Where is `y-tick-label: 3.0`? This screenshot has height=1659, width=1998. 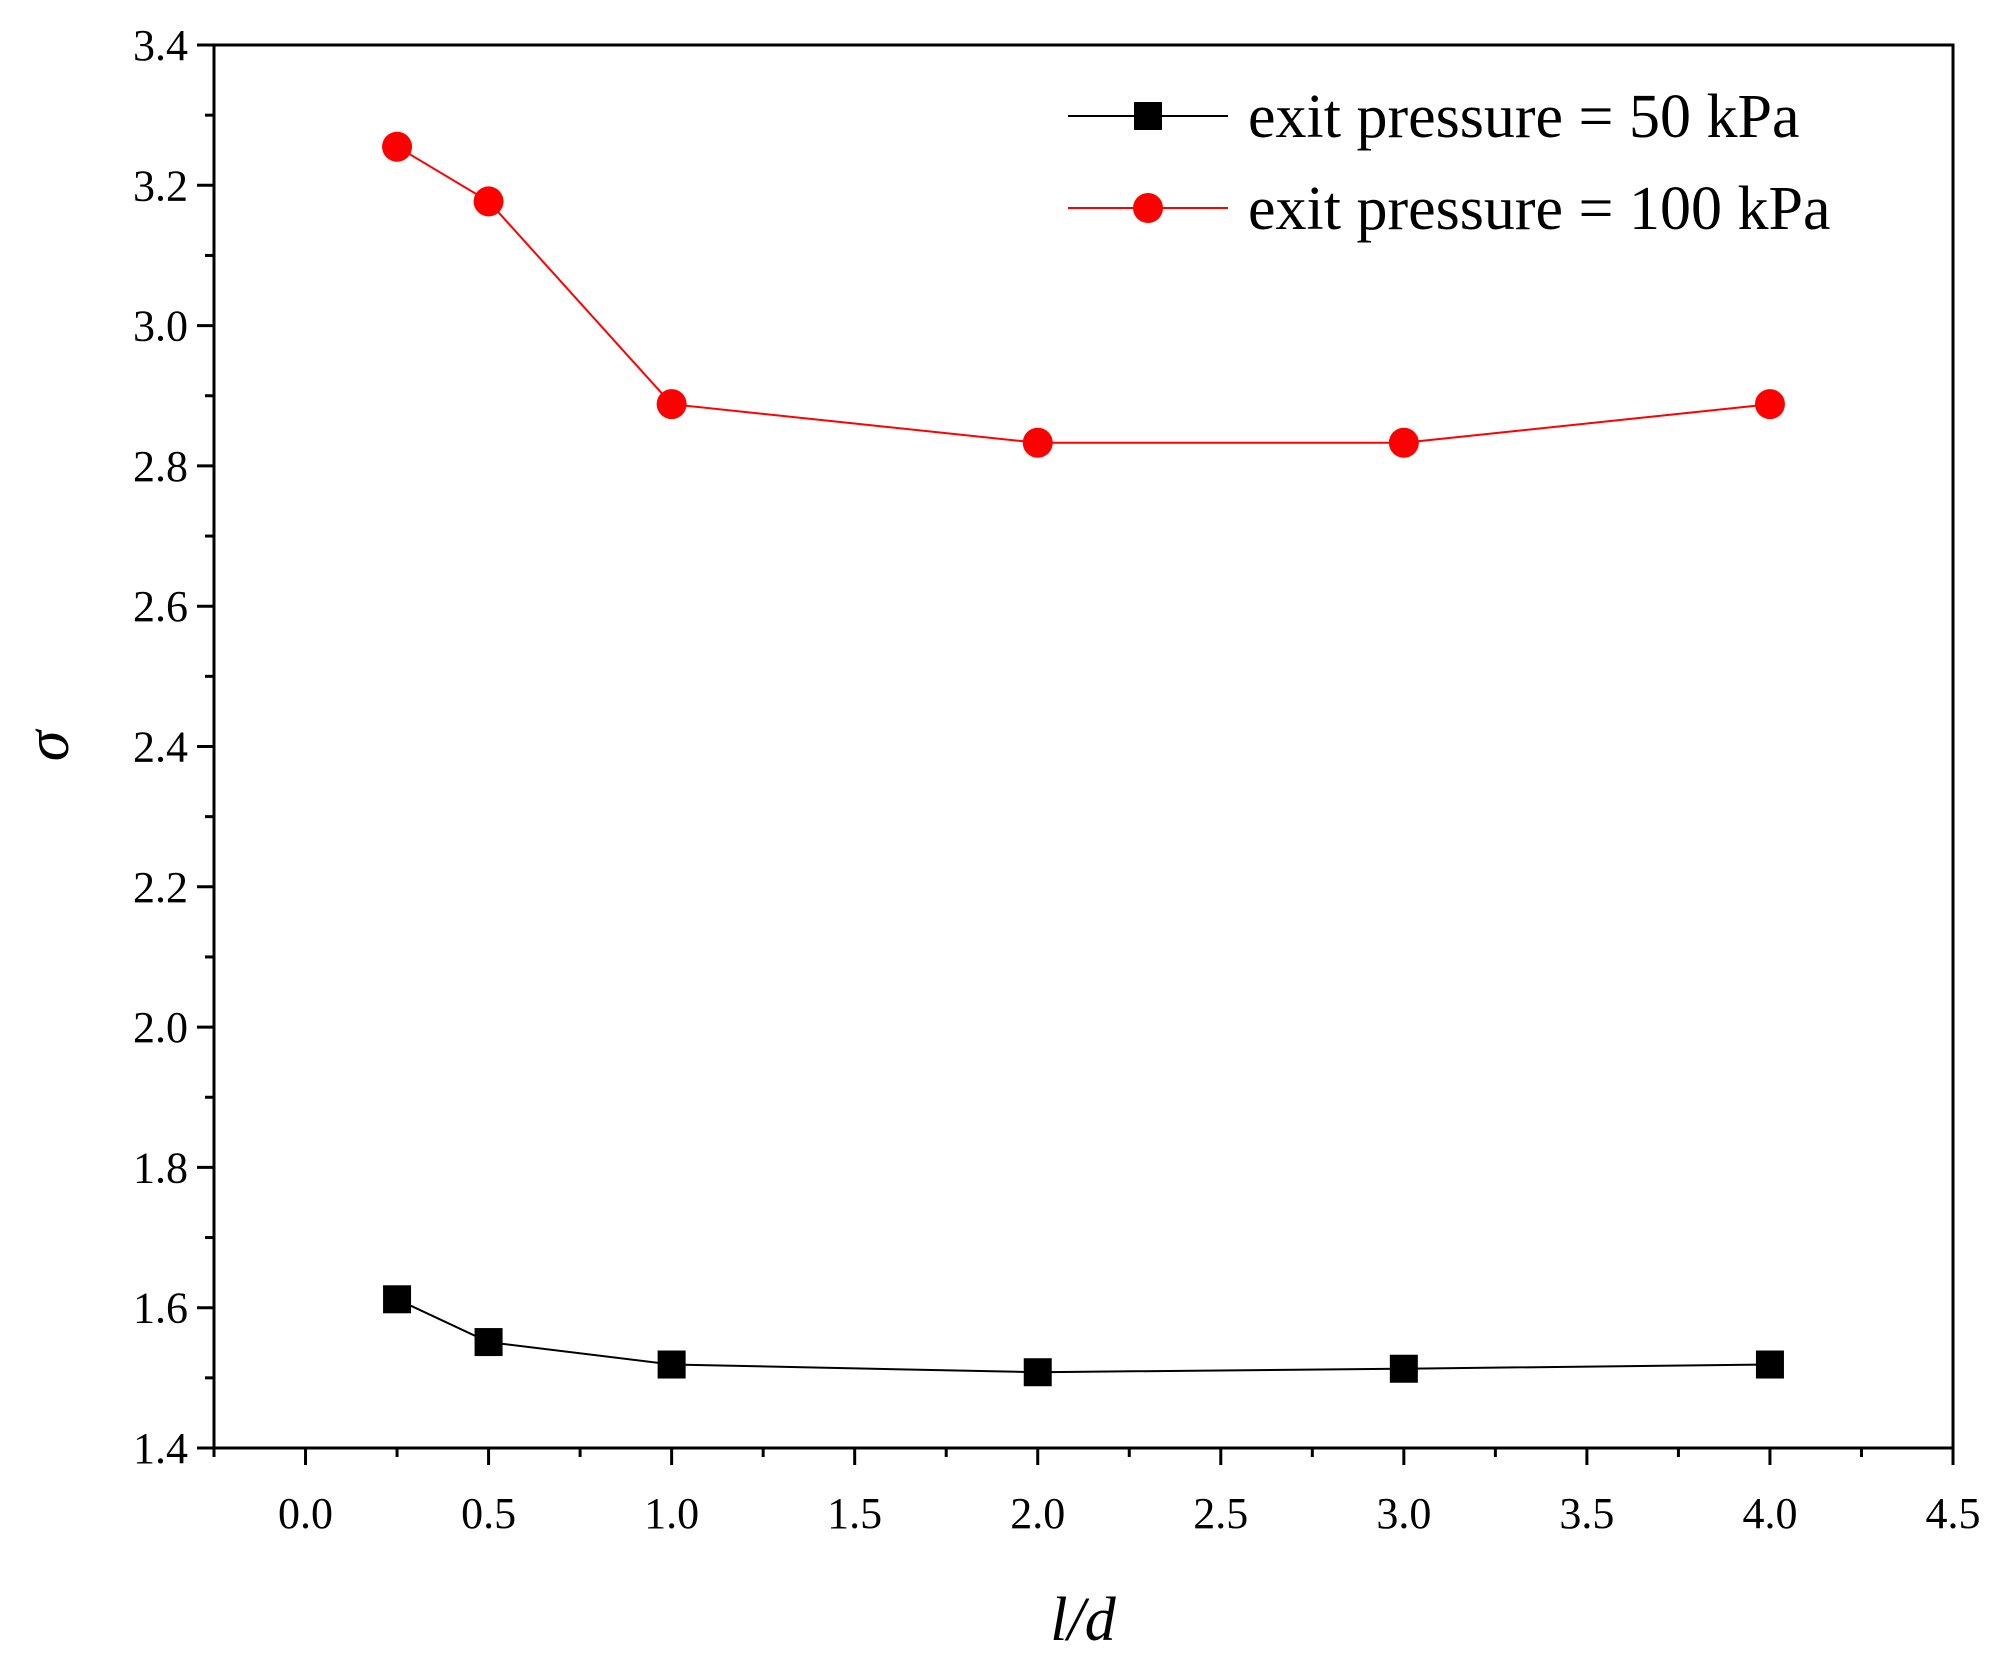 y-tick-label: 3.0 is located at coordinates (160, 326).